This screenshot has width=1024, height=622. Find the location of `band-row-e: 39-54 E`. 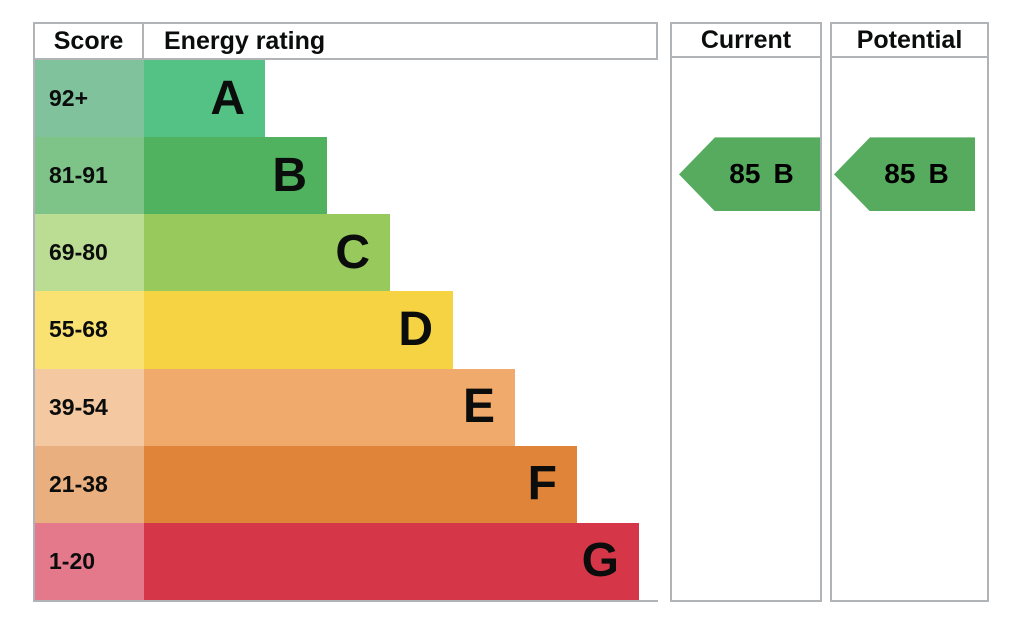

band-row-e: 39-54 E is located at coordinates (346, 407).